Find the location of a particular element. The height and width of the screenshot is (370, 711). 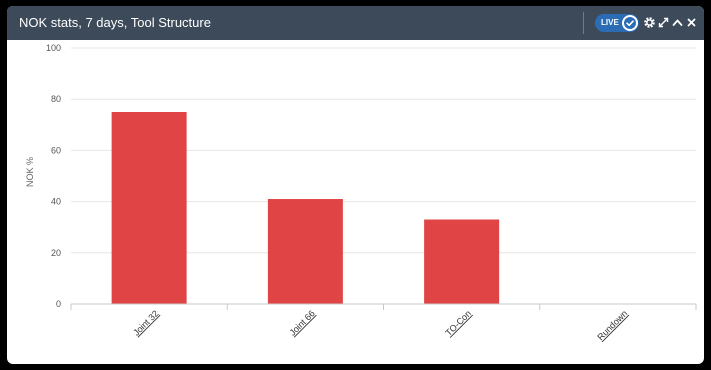

y-tick-label: 60 is located at coordinates (56, 150).